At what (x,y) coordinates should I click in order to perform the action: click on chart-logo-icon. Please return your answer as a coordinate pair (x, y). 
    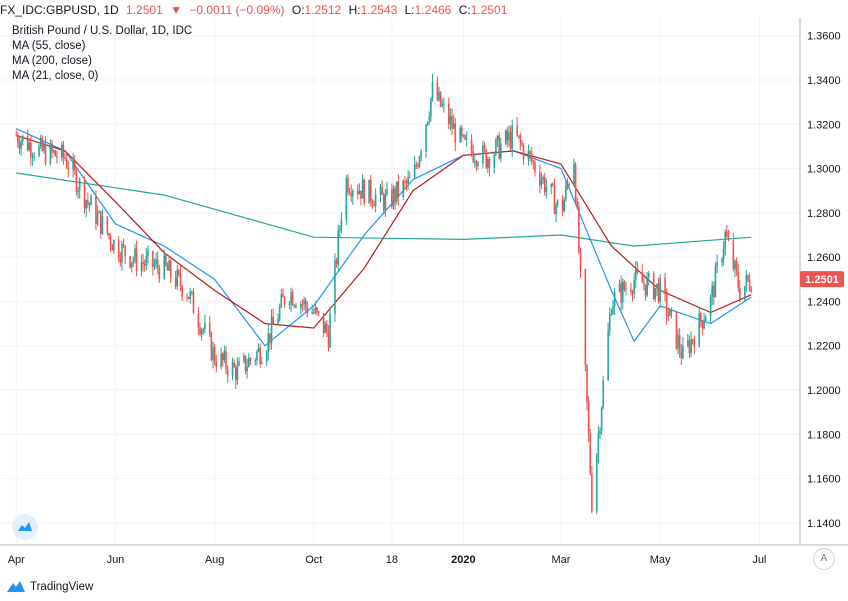
    Looking at the image, I should click on (25, 527).